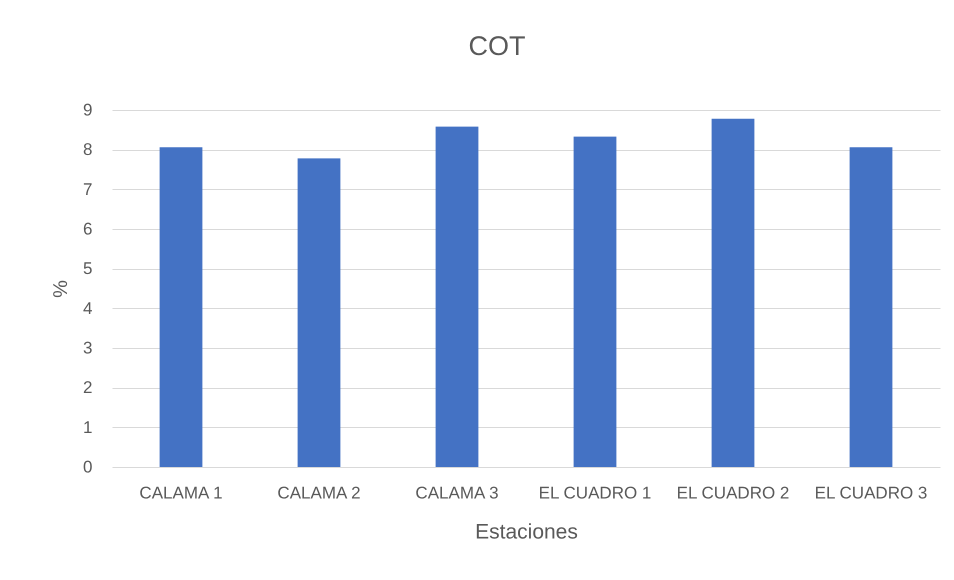 The height and width of the screenshot is (580, 954). Describe the element at coordinates (87, 427) in the screenshot. I see `y-tick-label: 1` at that location.